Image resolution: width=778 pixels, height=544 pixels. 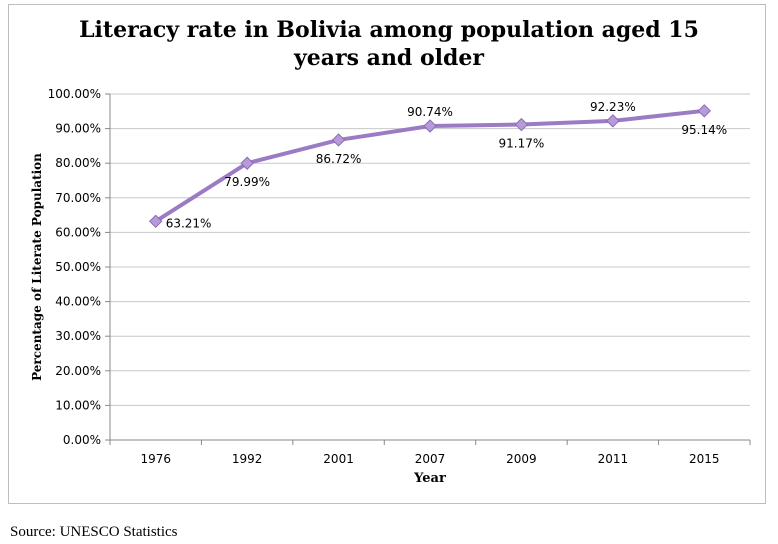 What do you see at coordinates (94, 532) in the screenshot?
I see `source-note: Source: UNESCO Statistics` at bounding box center [94, 532].